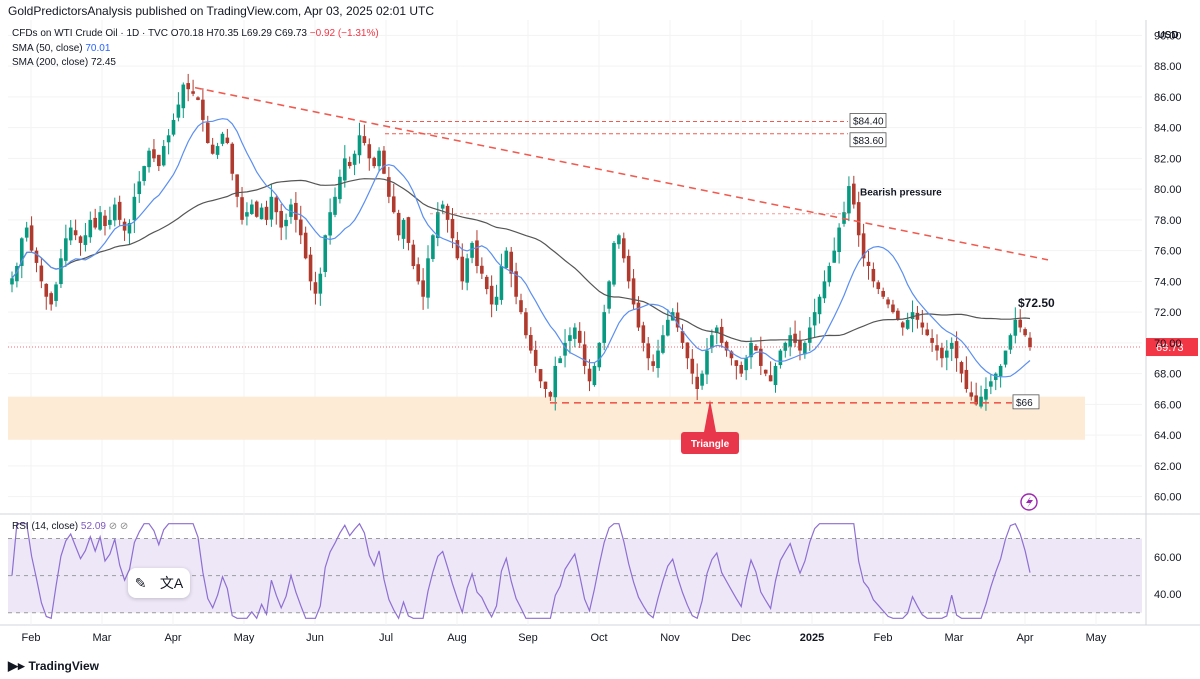  Describe the element at coordinates (90, 33) in the screenshot. I see `symbol-name: CFDs on WTI Crude Oil · 1D · TVC` at that location.